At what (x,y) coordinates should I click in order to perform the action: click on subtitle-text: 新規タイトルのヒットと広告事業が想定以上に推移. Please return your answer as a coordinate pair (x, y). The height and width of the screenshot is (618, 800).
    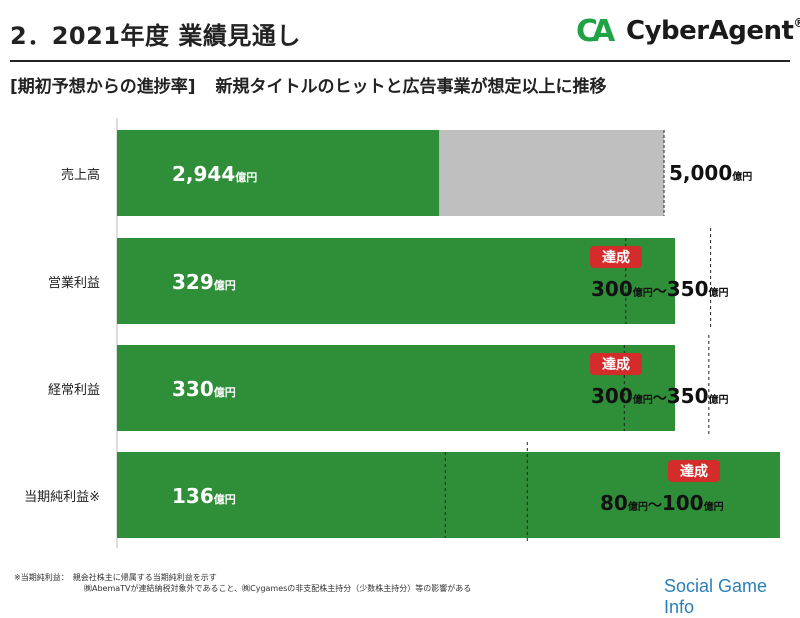
    Looking at the image, I should click on (411, 87).